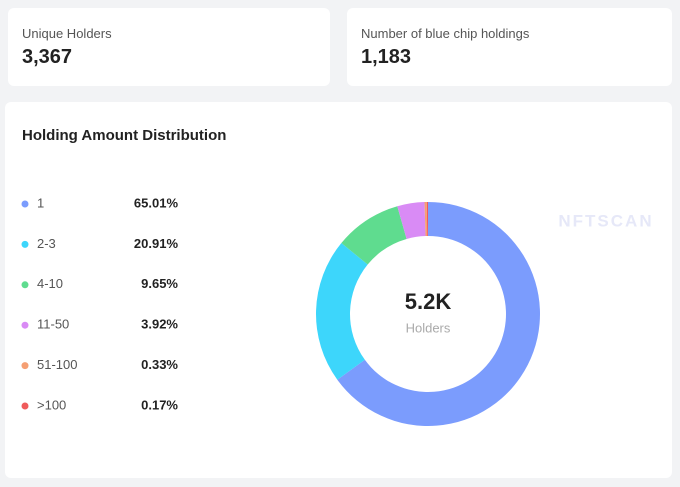 This screenshot has height=487, width=680. What do you see at coordinates (159, 283) in the screenshot?
I see `legend-value: 9.65%` at bounding box center [159, 283].